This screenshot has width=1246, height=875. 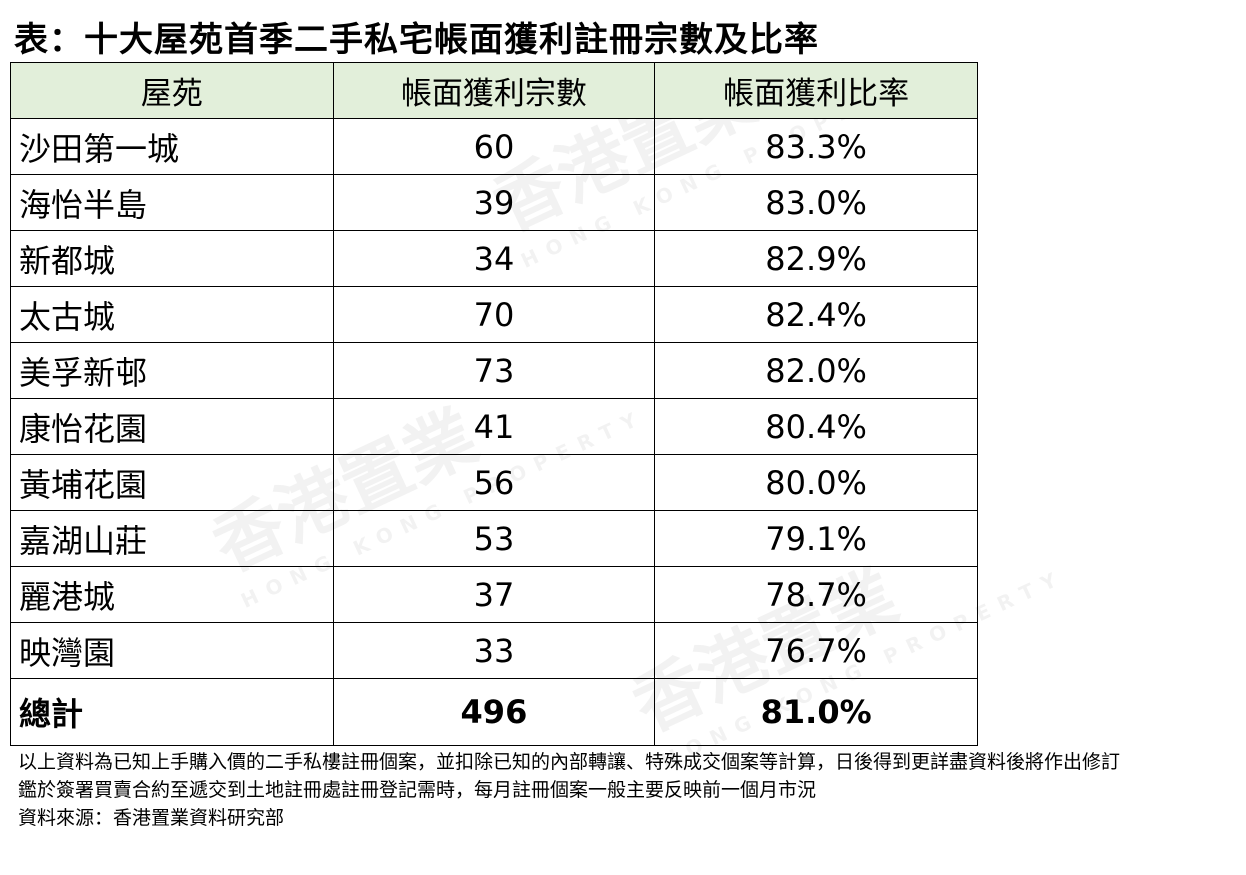 What do you see at coordinates (151, 818) in the screenshot?
I see `source-note: 資料來源：香港置業資料研究部` at bounding box center [151, 818].